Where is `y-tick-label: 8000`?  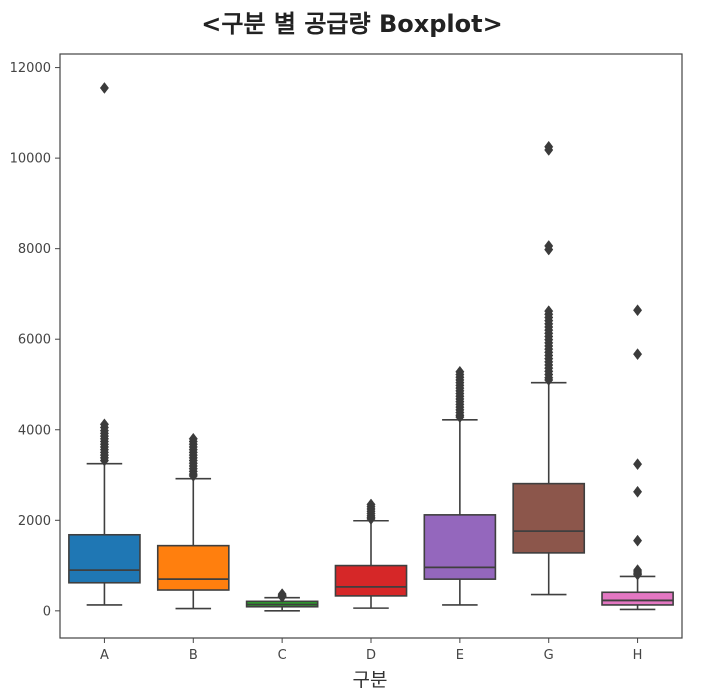 y-tick-label: 8000 is located at coordinates (34, 249).